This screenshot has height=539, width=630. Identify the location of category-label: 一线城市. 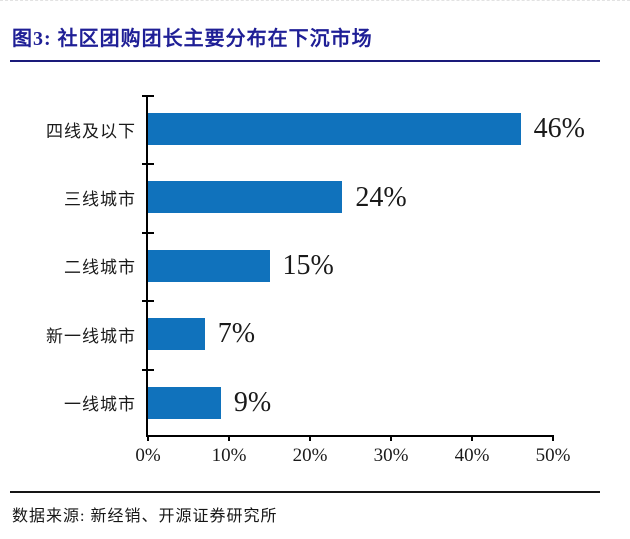
(100, 405).